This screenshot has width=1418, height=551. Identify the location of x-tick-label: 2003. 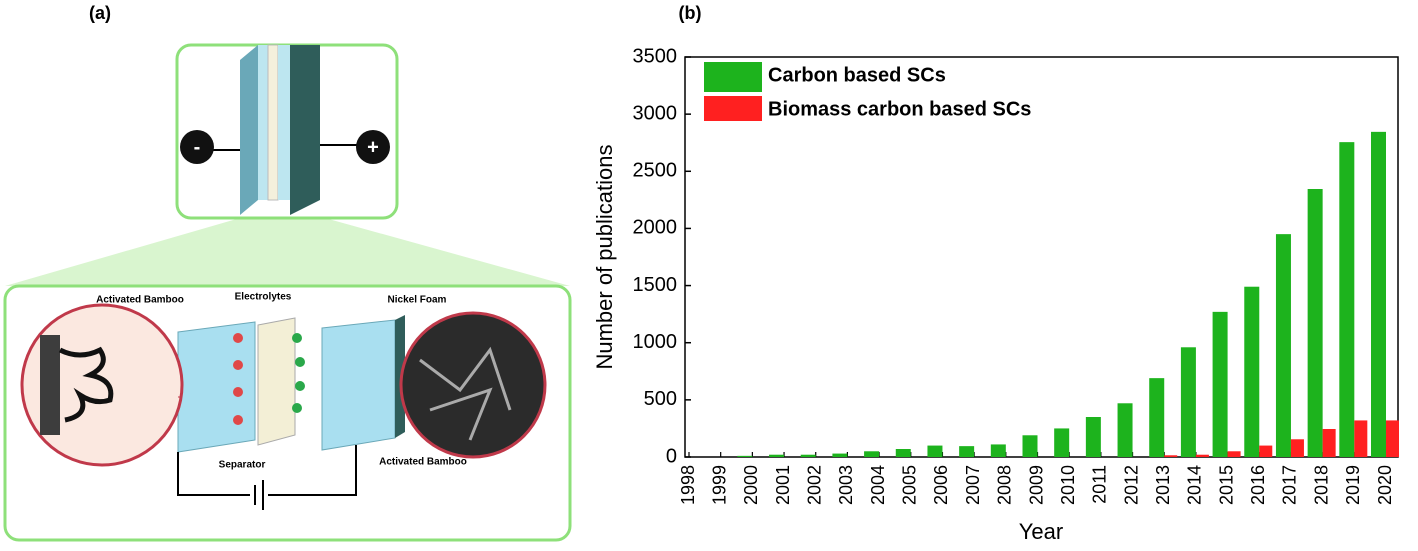
(846, 485).